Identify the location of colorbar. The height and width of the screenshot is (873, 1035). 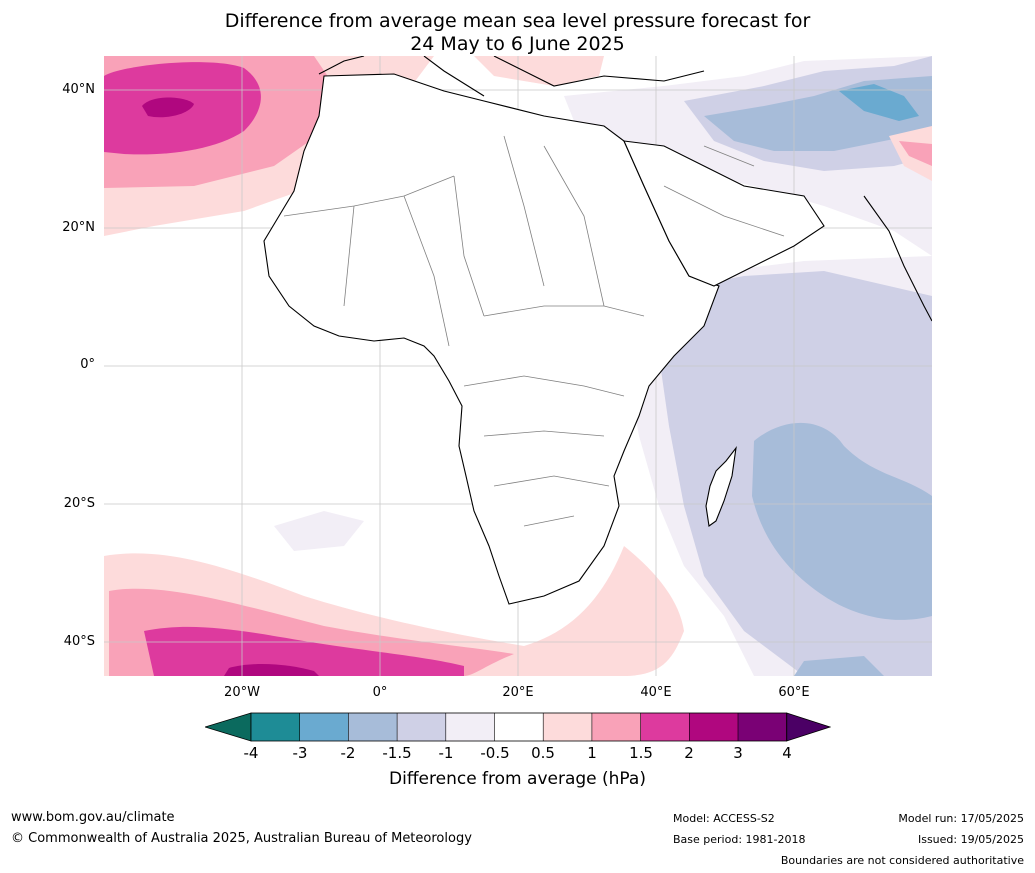
(518, 727).